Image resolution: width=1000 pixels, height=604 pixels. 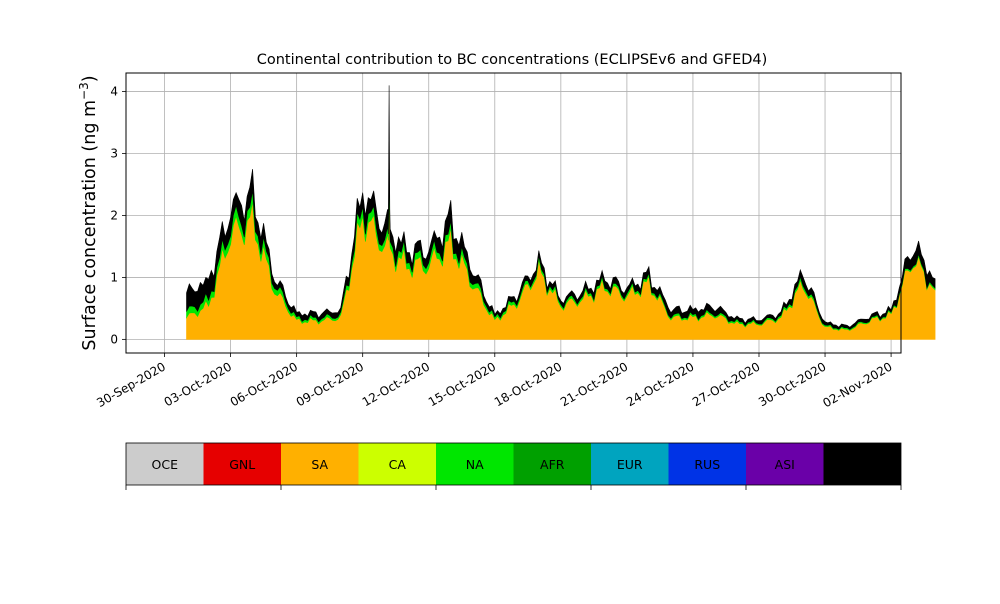 I want to click on legend-swatch-oce, so click(x=165, y=464).